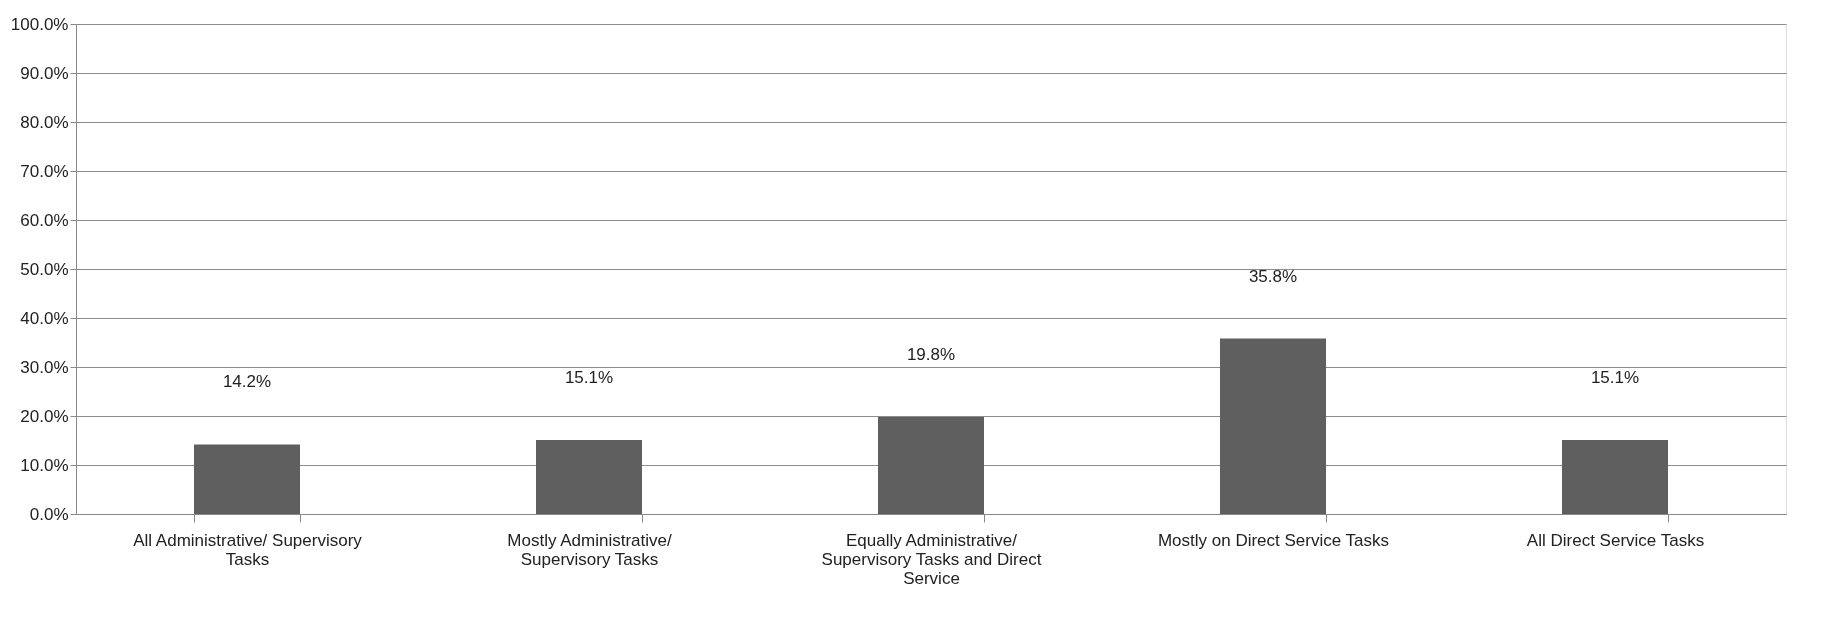 This screenshot has height=628, width=1839. What do you see at coordinates (1615, 540) in the screenshot?
I see `x-tick-label: All Direct Service Tasks` at bounding box center [1615, 540].